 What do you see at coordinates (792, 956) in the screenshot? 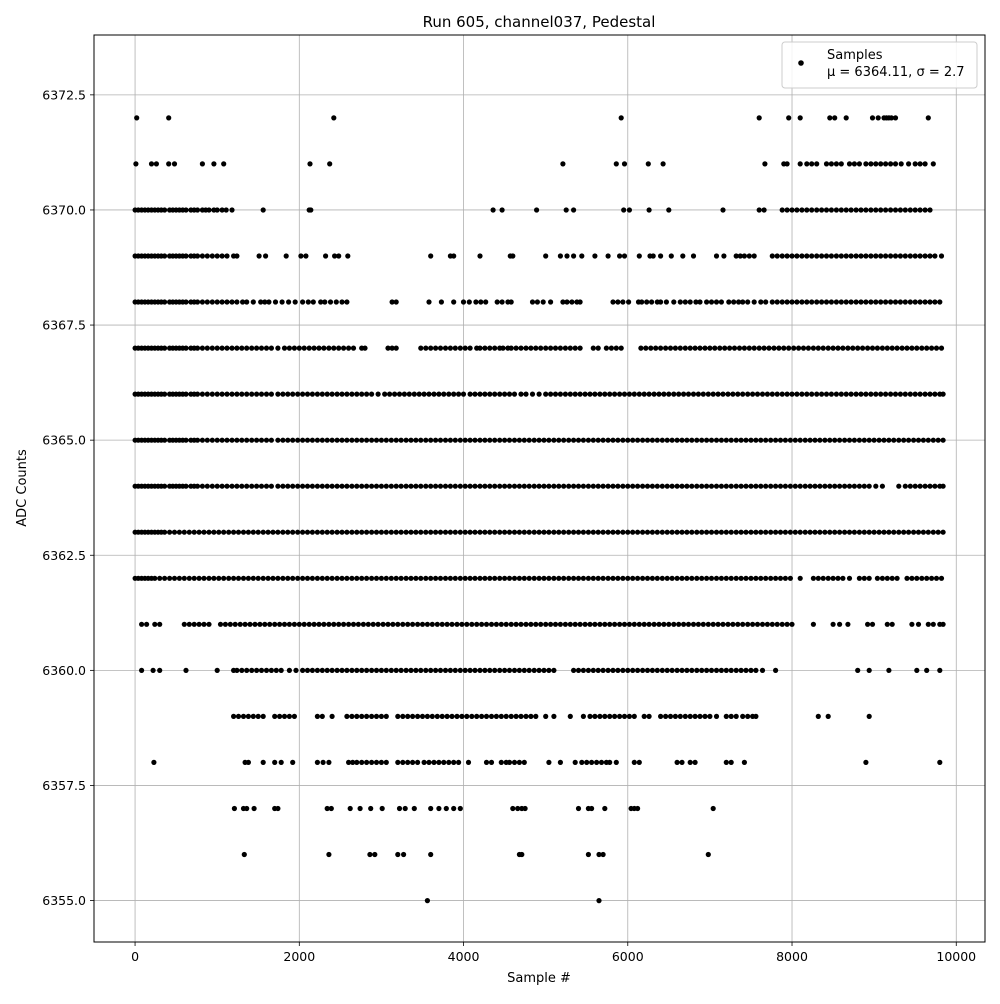
I see `x-tick-label: 8000` at bounding box center [792, 956].